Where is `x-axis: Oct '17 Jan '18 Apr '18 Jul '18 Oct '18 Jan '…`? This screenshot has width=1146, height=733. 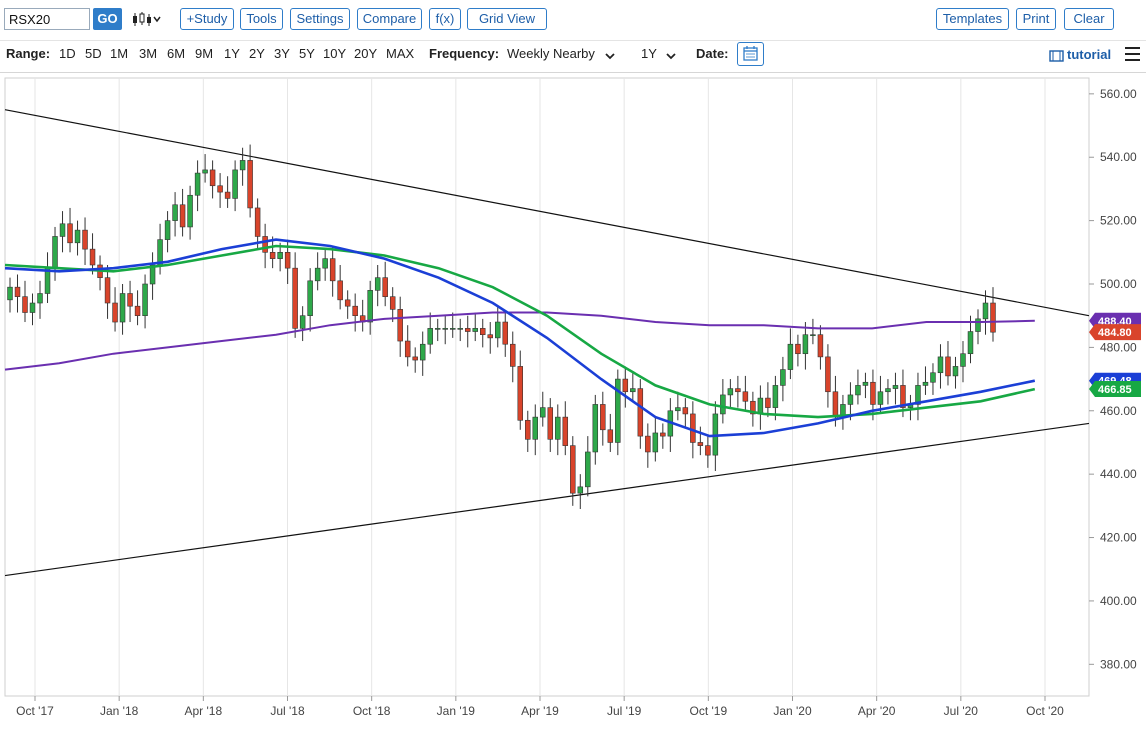 x-axis: Oct '17 Jan '18 Apr '18 Jul '18 Oct '18 Jan '… is located at coordinates (540, 707).